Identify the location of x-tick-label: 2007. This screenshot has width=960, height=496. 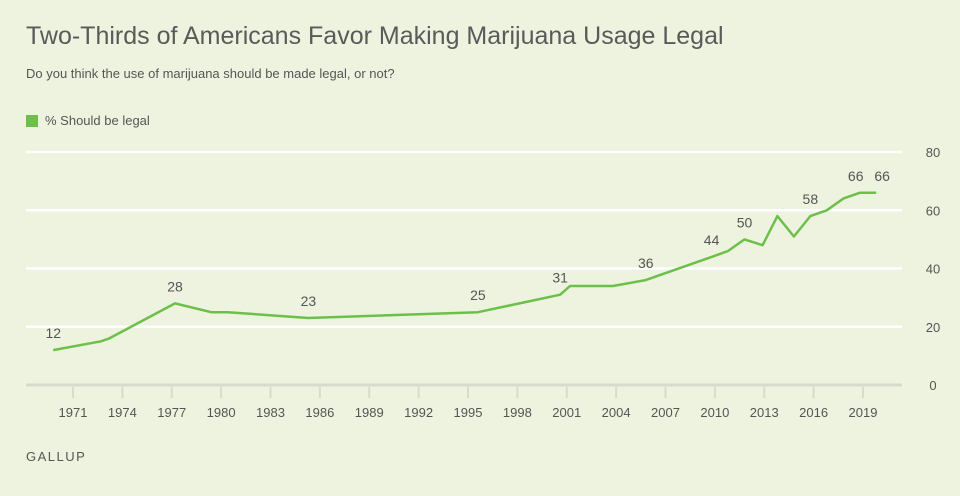
(665, 412).